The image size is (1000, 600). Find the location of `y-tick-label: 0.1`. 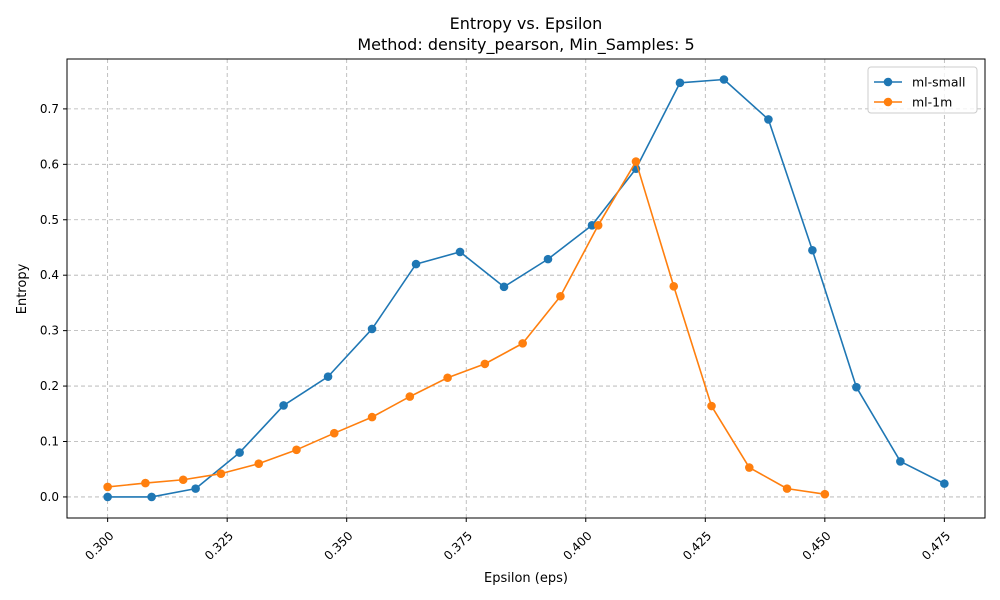

y-tick-label: 0.1 is located at coordinates (49, 442).